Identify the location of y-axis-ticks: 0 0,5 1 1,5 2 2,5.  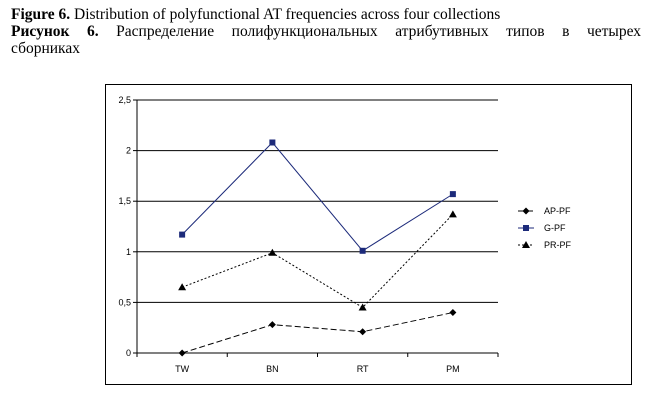
(124, 226).